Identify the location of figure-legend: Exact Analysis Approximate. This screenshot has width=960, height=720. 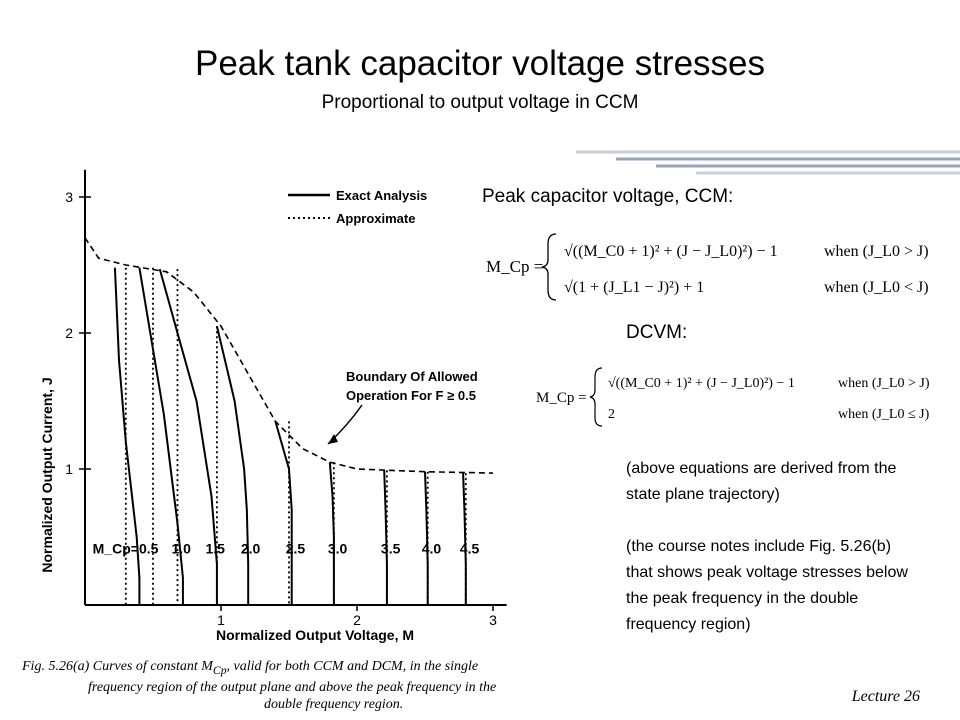
(357, 207).